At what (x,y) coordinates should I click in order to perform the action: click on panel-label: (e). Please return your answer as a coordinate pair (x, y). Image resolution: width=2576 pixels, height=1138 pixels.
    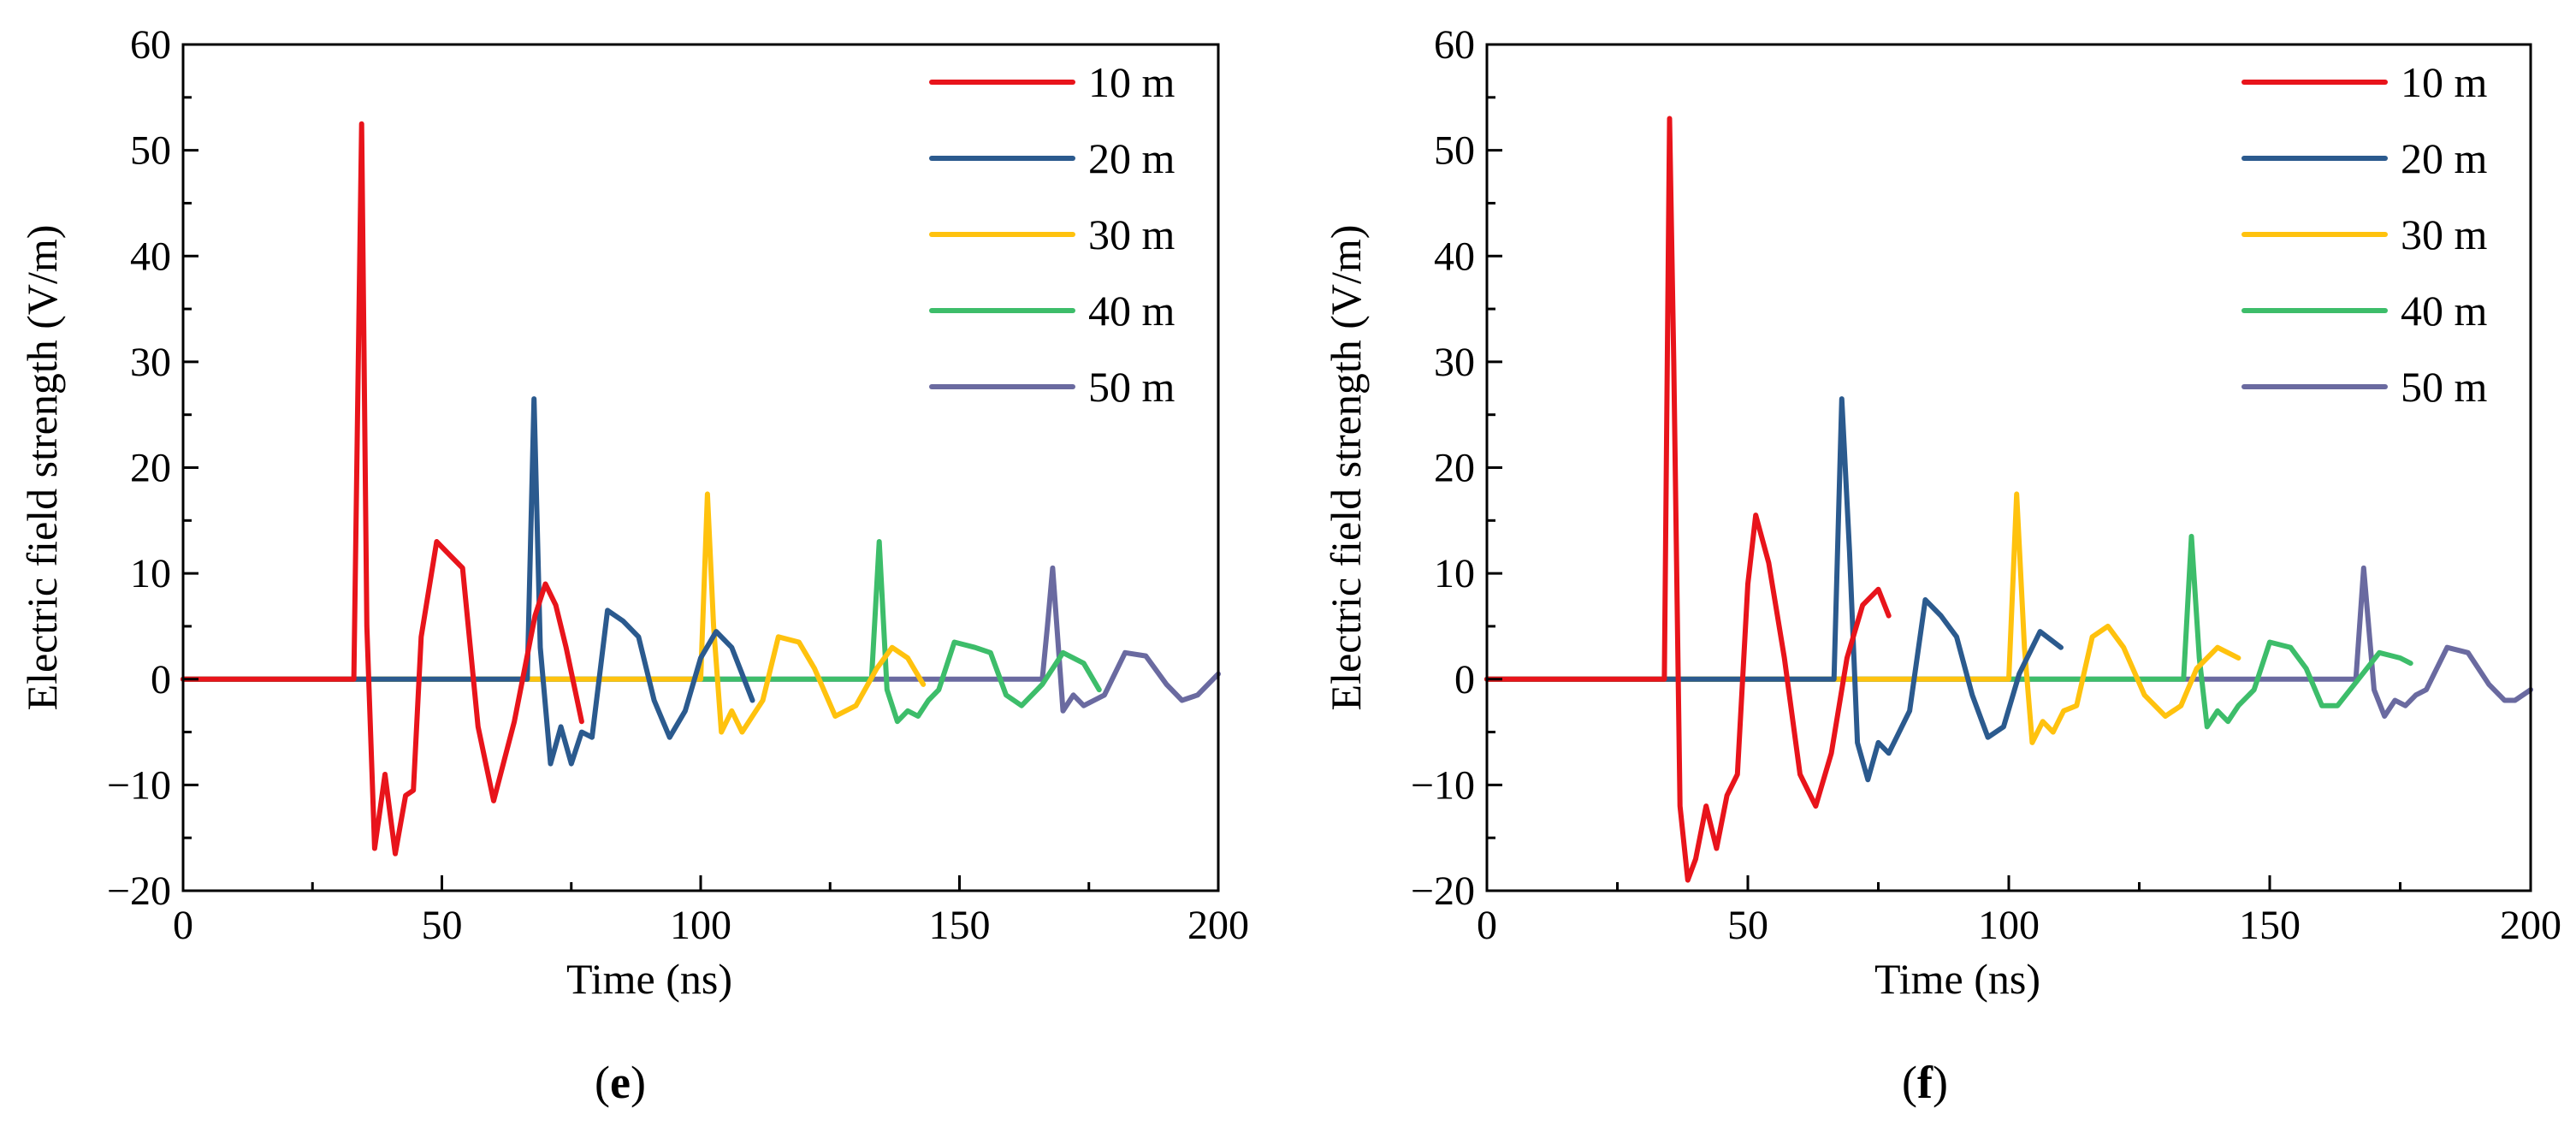
    Looking at the image, I should click on (620, 1082).